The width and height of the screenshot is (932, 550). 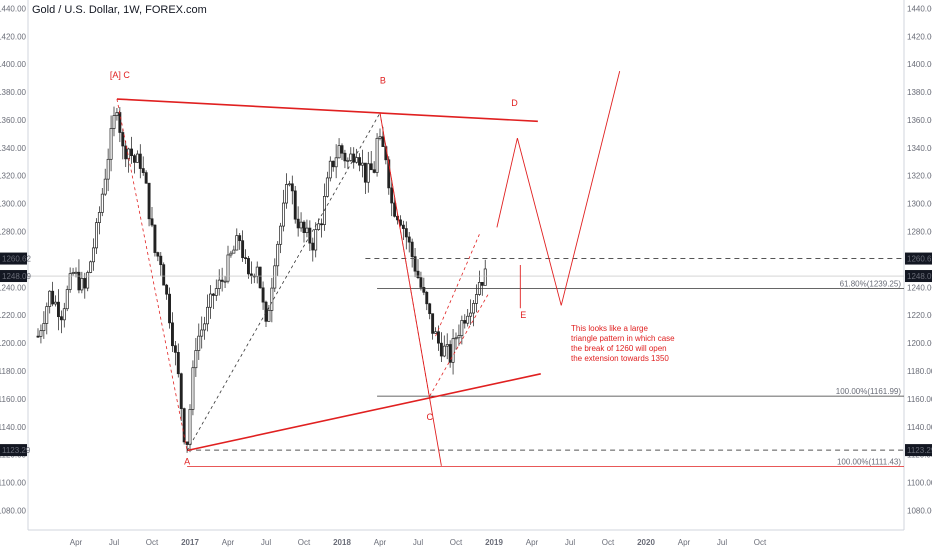 I want to click on price-tag-right, so click(x=918, y=258).